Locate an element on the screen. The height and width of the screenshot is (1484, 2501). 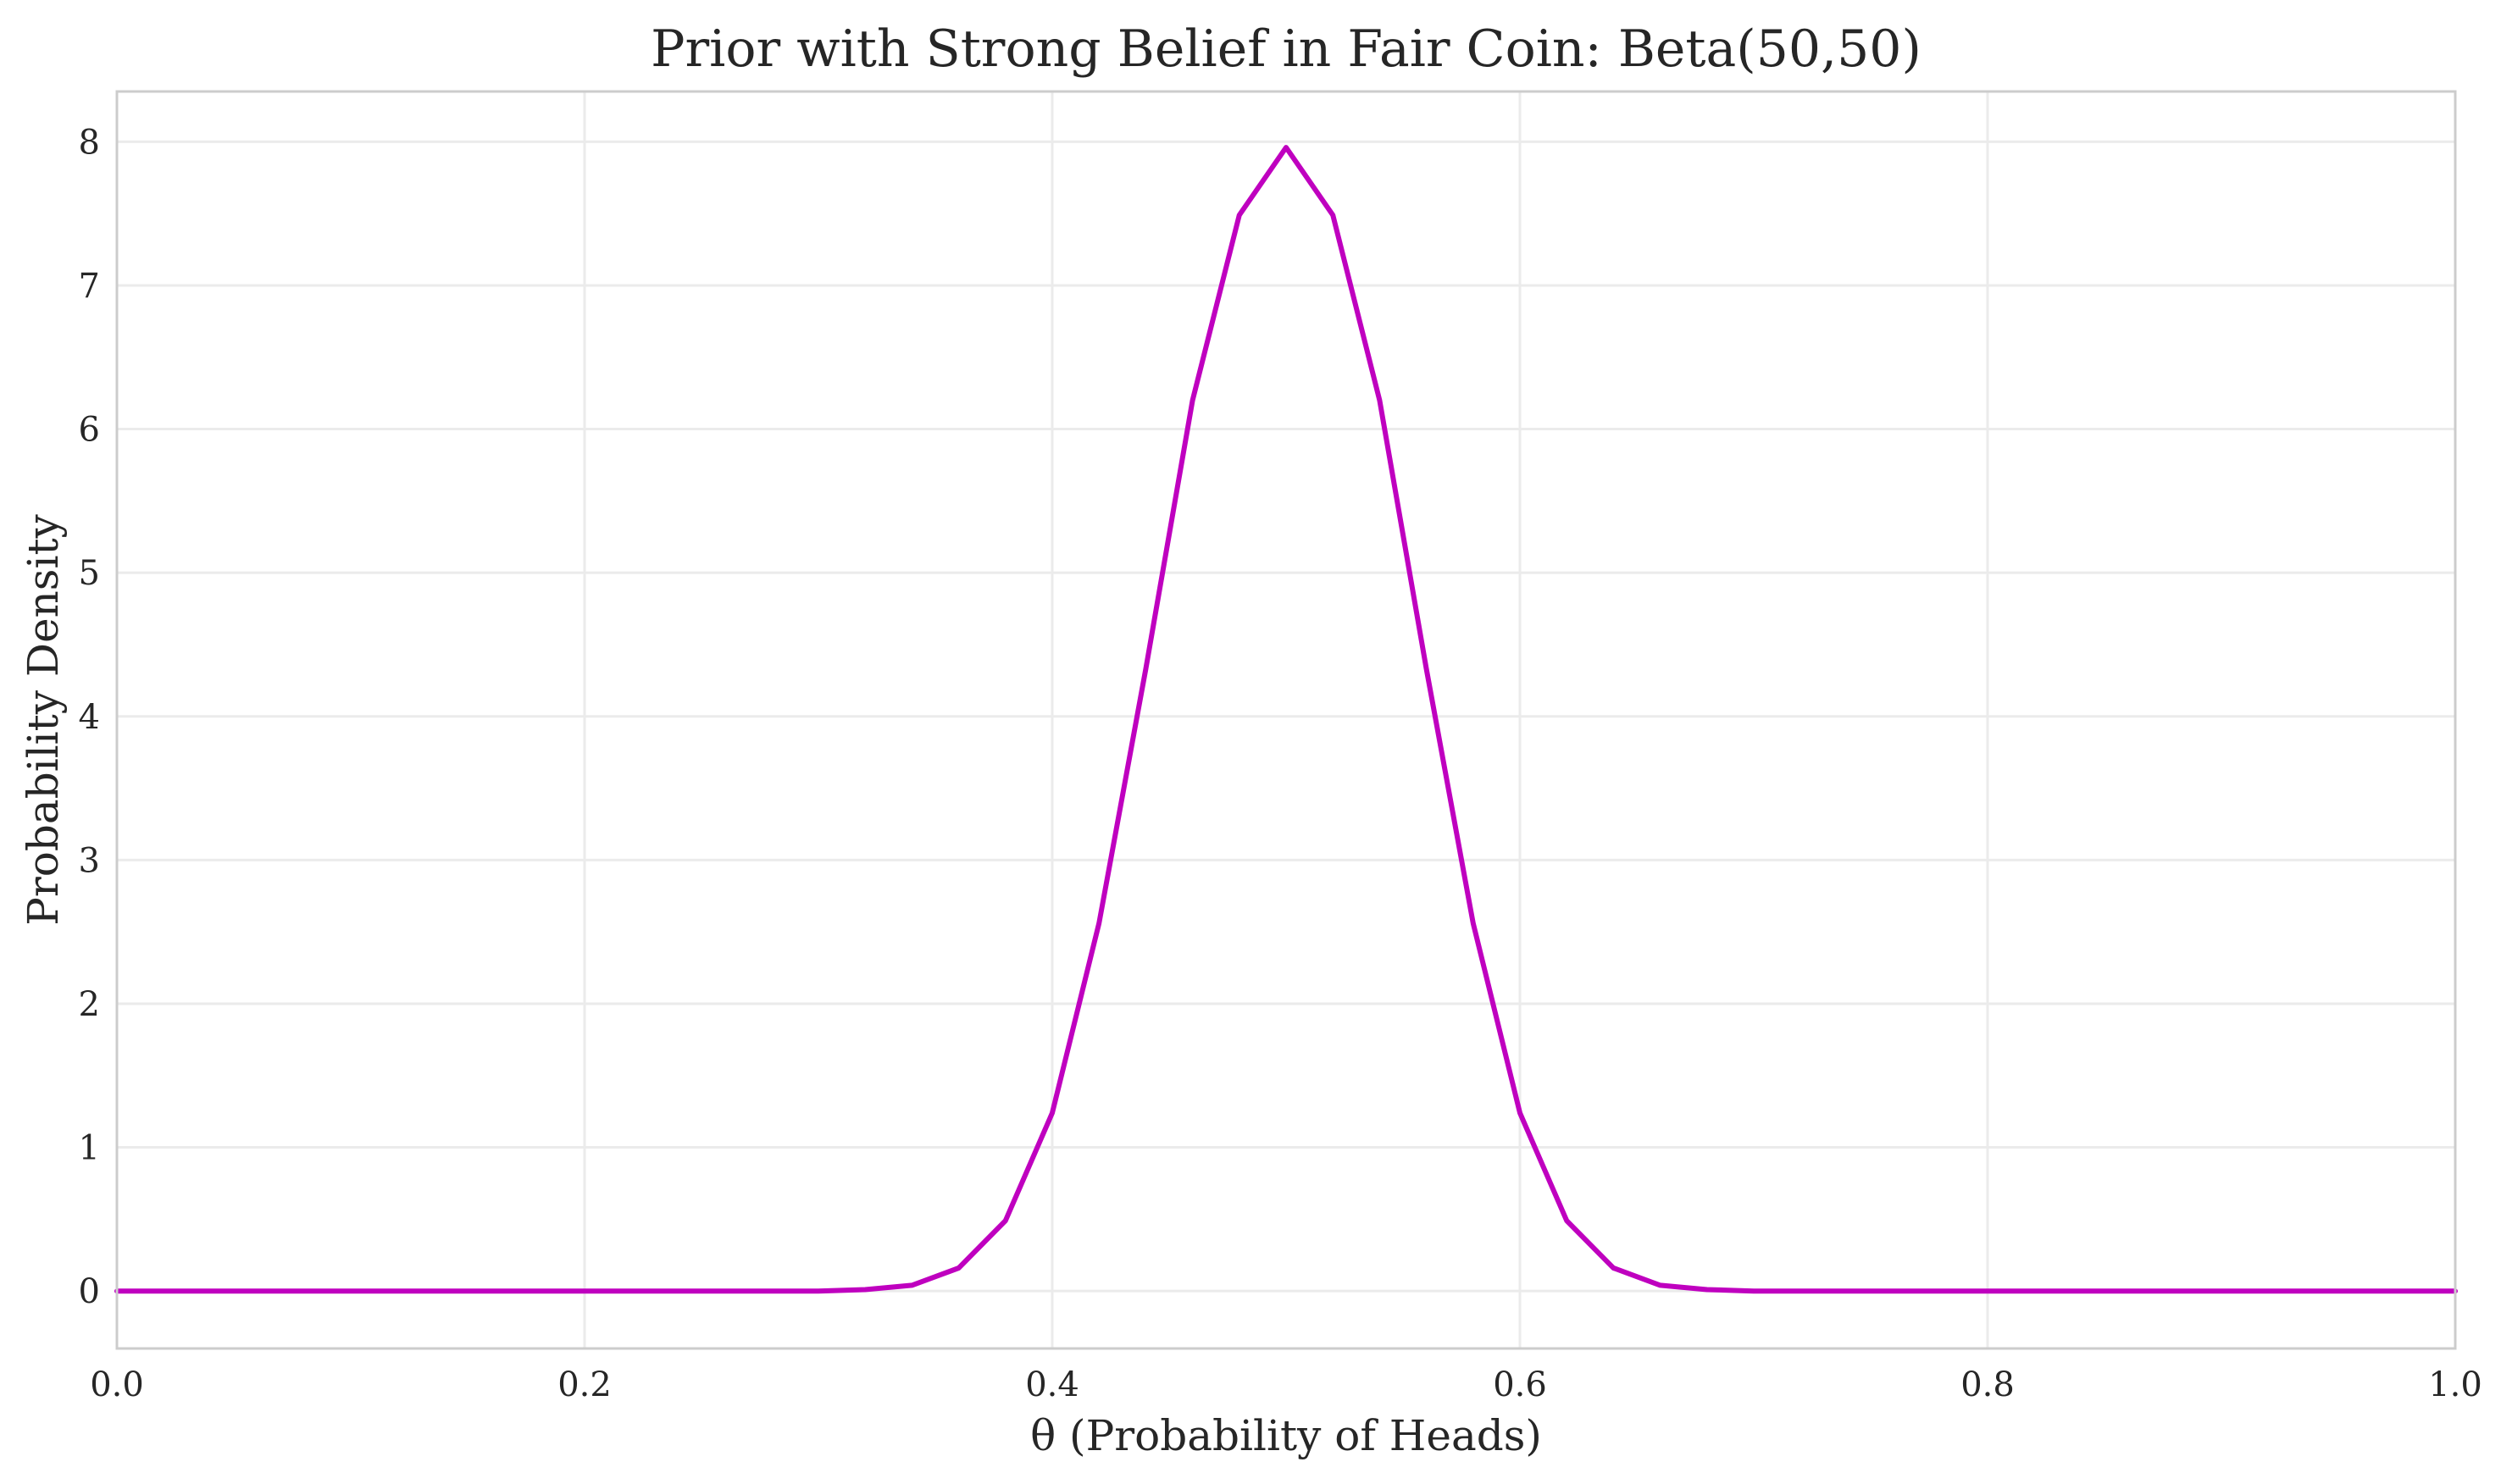
x-tick-label: 0.8 is located at coordinates (1987, 1384).